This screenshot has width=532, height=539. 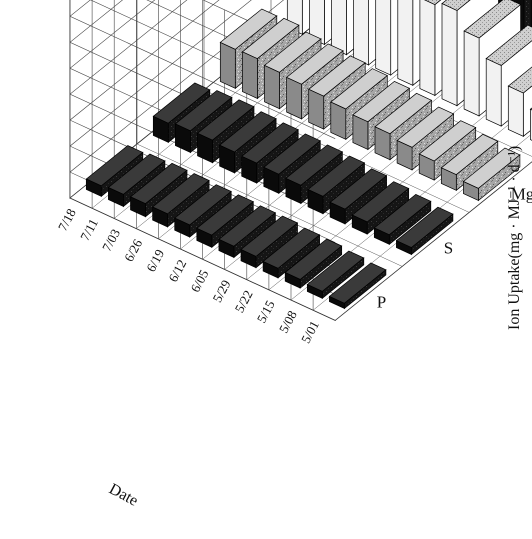 What do you see at coordinates (199, 280) in the screenshot?
I see `date-tick-label: 6/05` at bounding box center [199, 280].